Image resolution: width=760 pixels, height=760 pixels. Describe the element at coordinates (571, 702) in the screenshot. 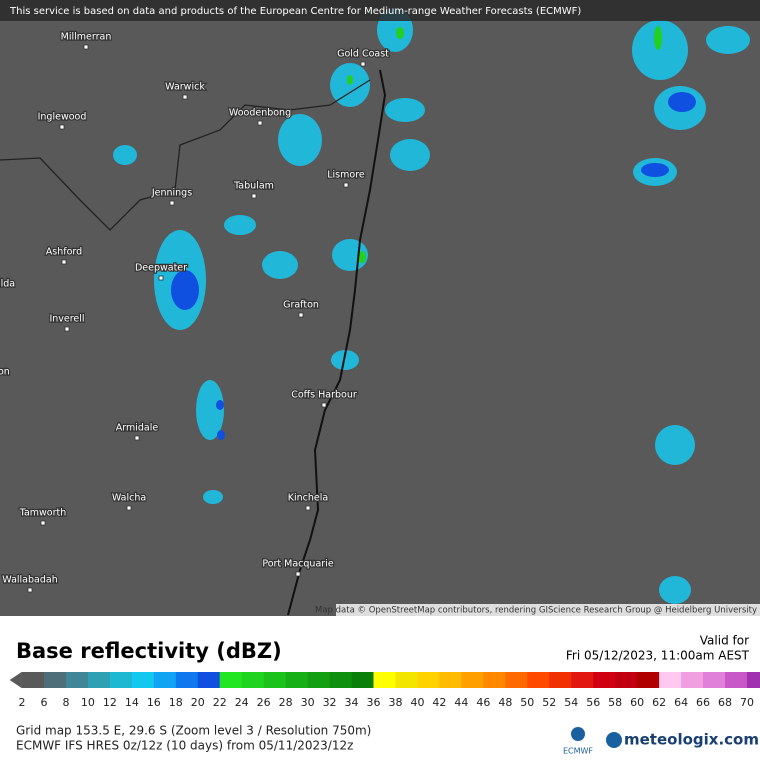

I see `bar-tick-label: 54` at that location.